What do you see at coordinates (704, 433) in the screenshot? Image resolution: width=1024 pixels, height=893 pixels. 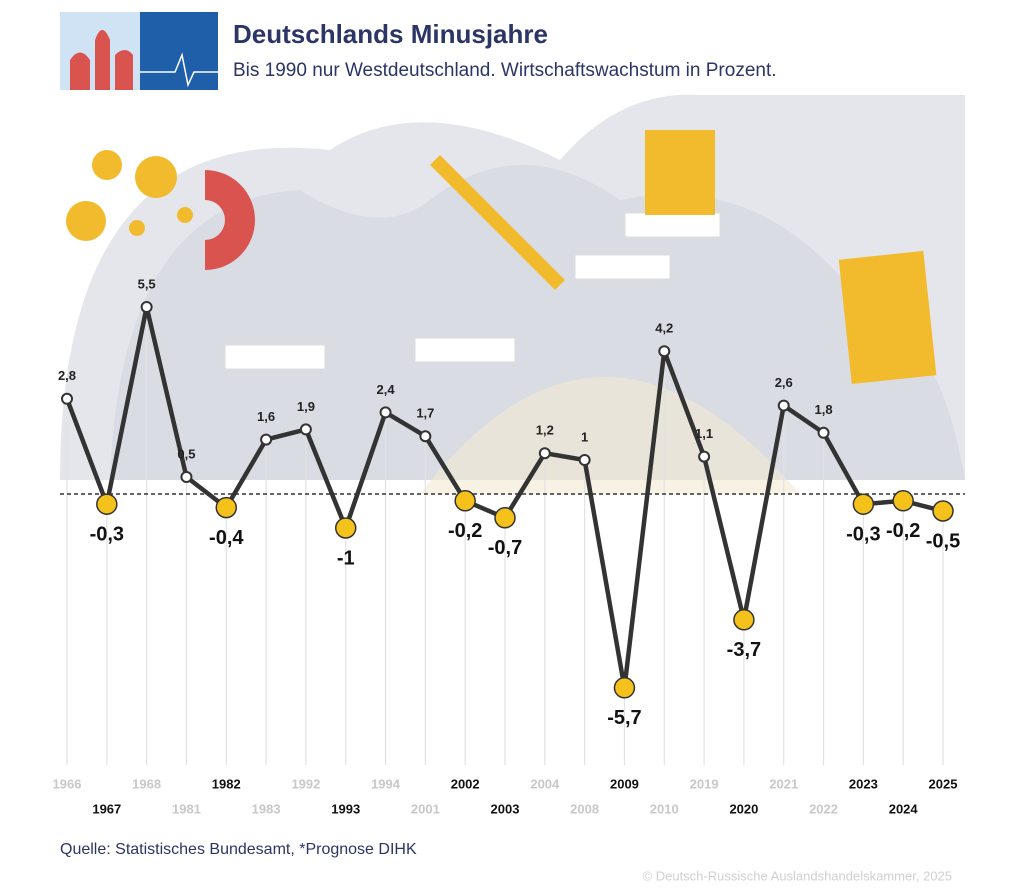 I see `value-label: 1,1` at bounding box center [704, 433].